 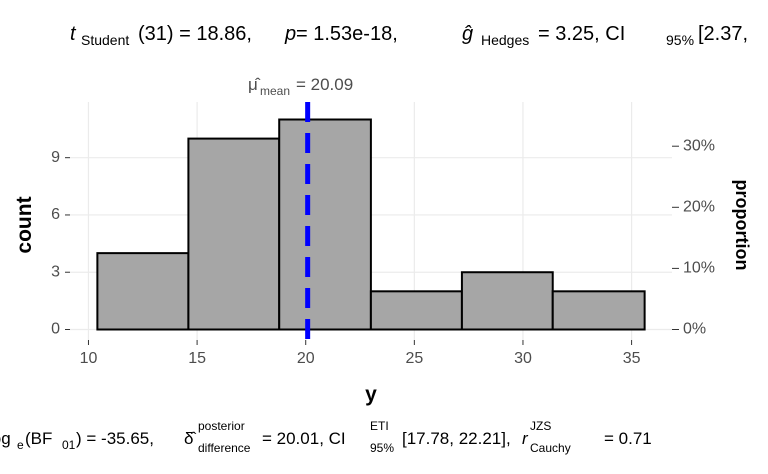 I want to click on x-tick-label: 25, so click(x=414, y=358).